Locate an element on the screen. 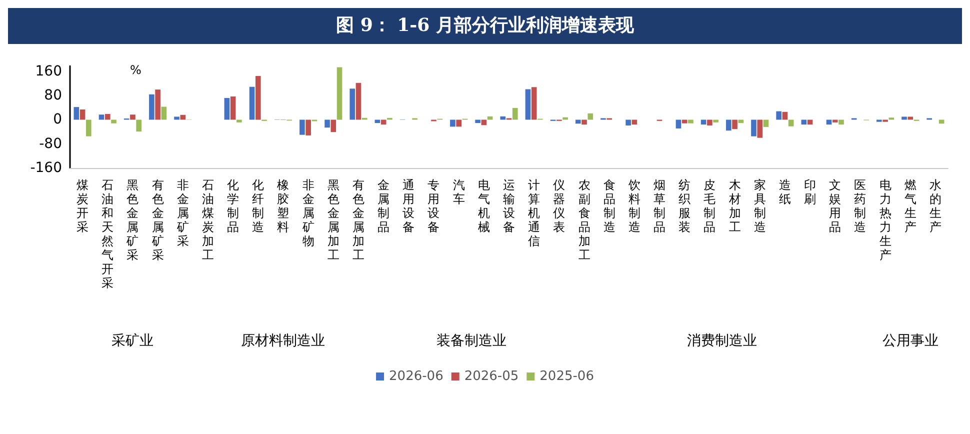 This screenshot has width=970, height=434. x-tick-label: 专用设备 is located at coordinates (434, 206).